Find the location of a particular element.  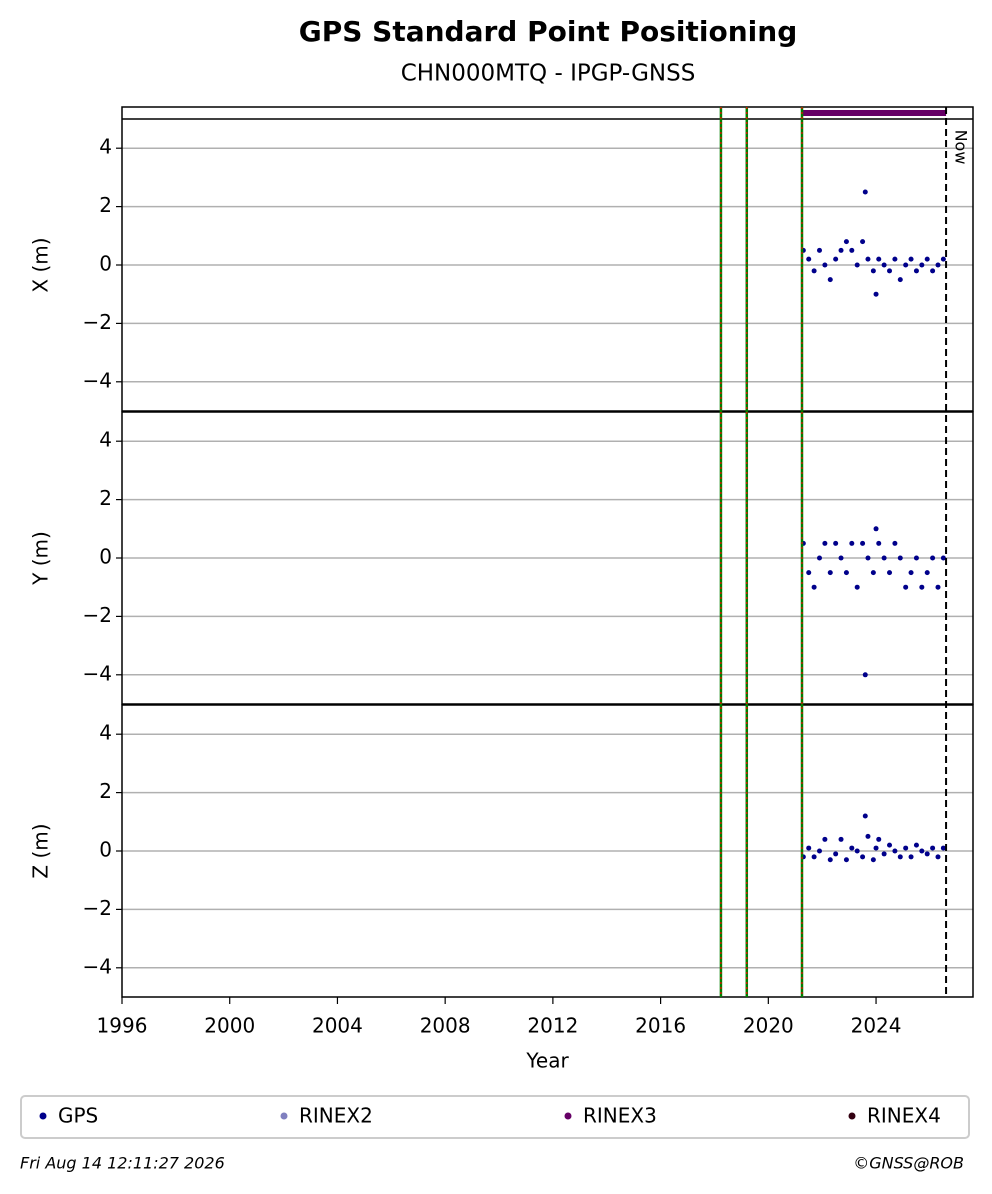

now-label: Now is located at coordinates (961, 147).